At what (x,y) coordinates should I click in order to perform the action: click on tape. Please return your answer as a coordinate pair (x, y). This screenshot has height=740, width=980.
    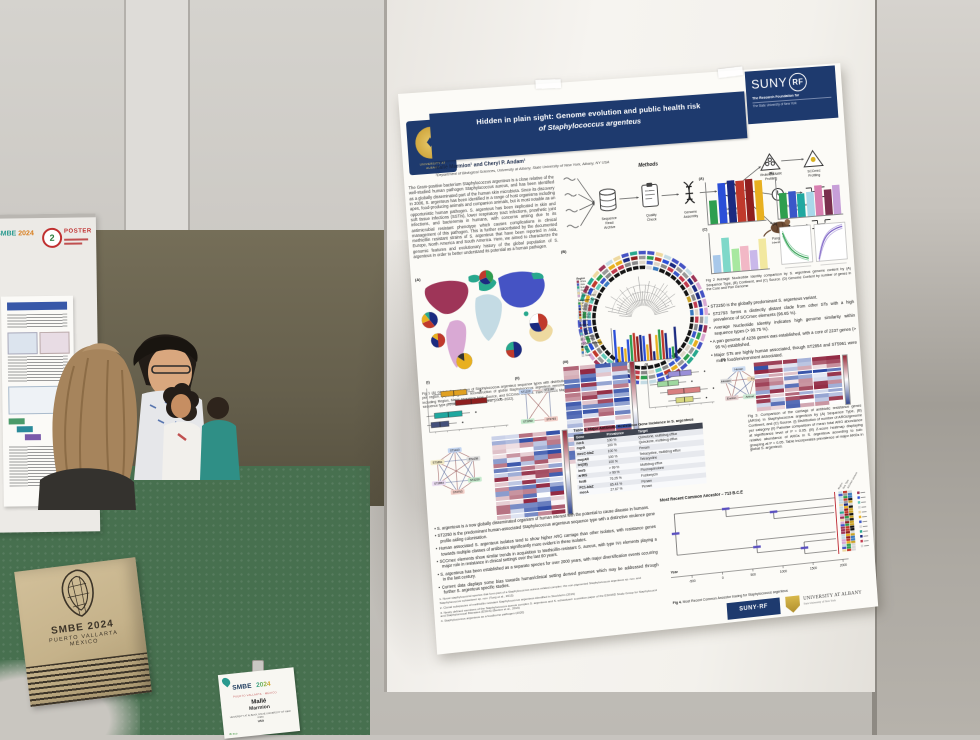
    Looking at the image, I should click on (731, 72).